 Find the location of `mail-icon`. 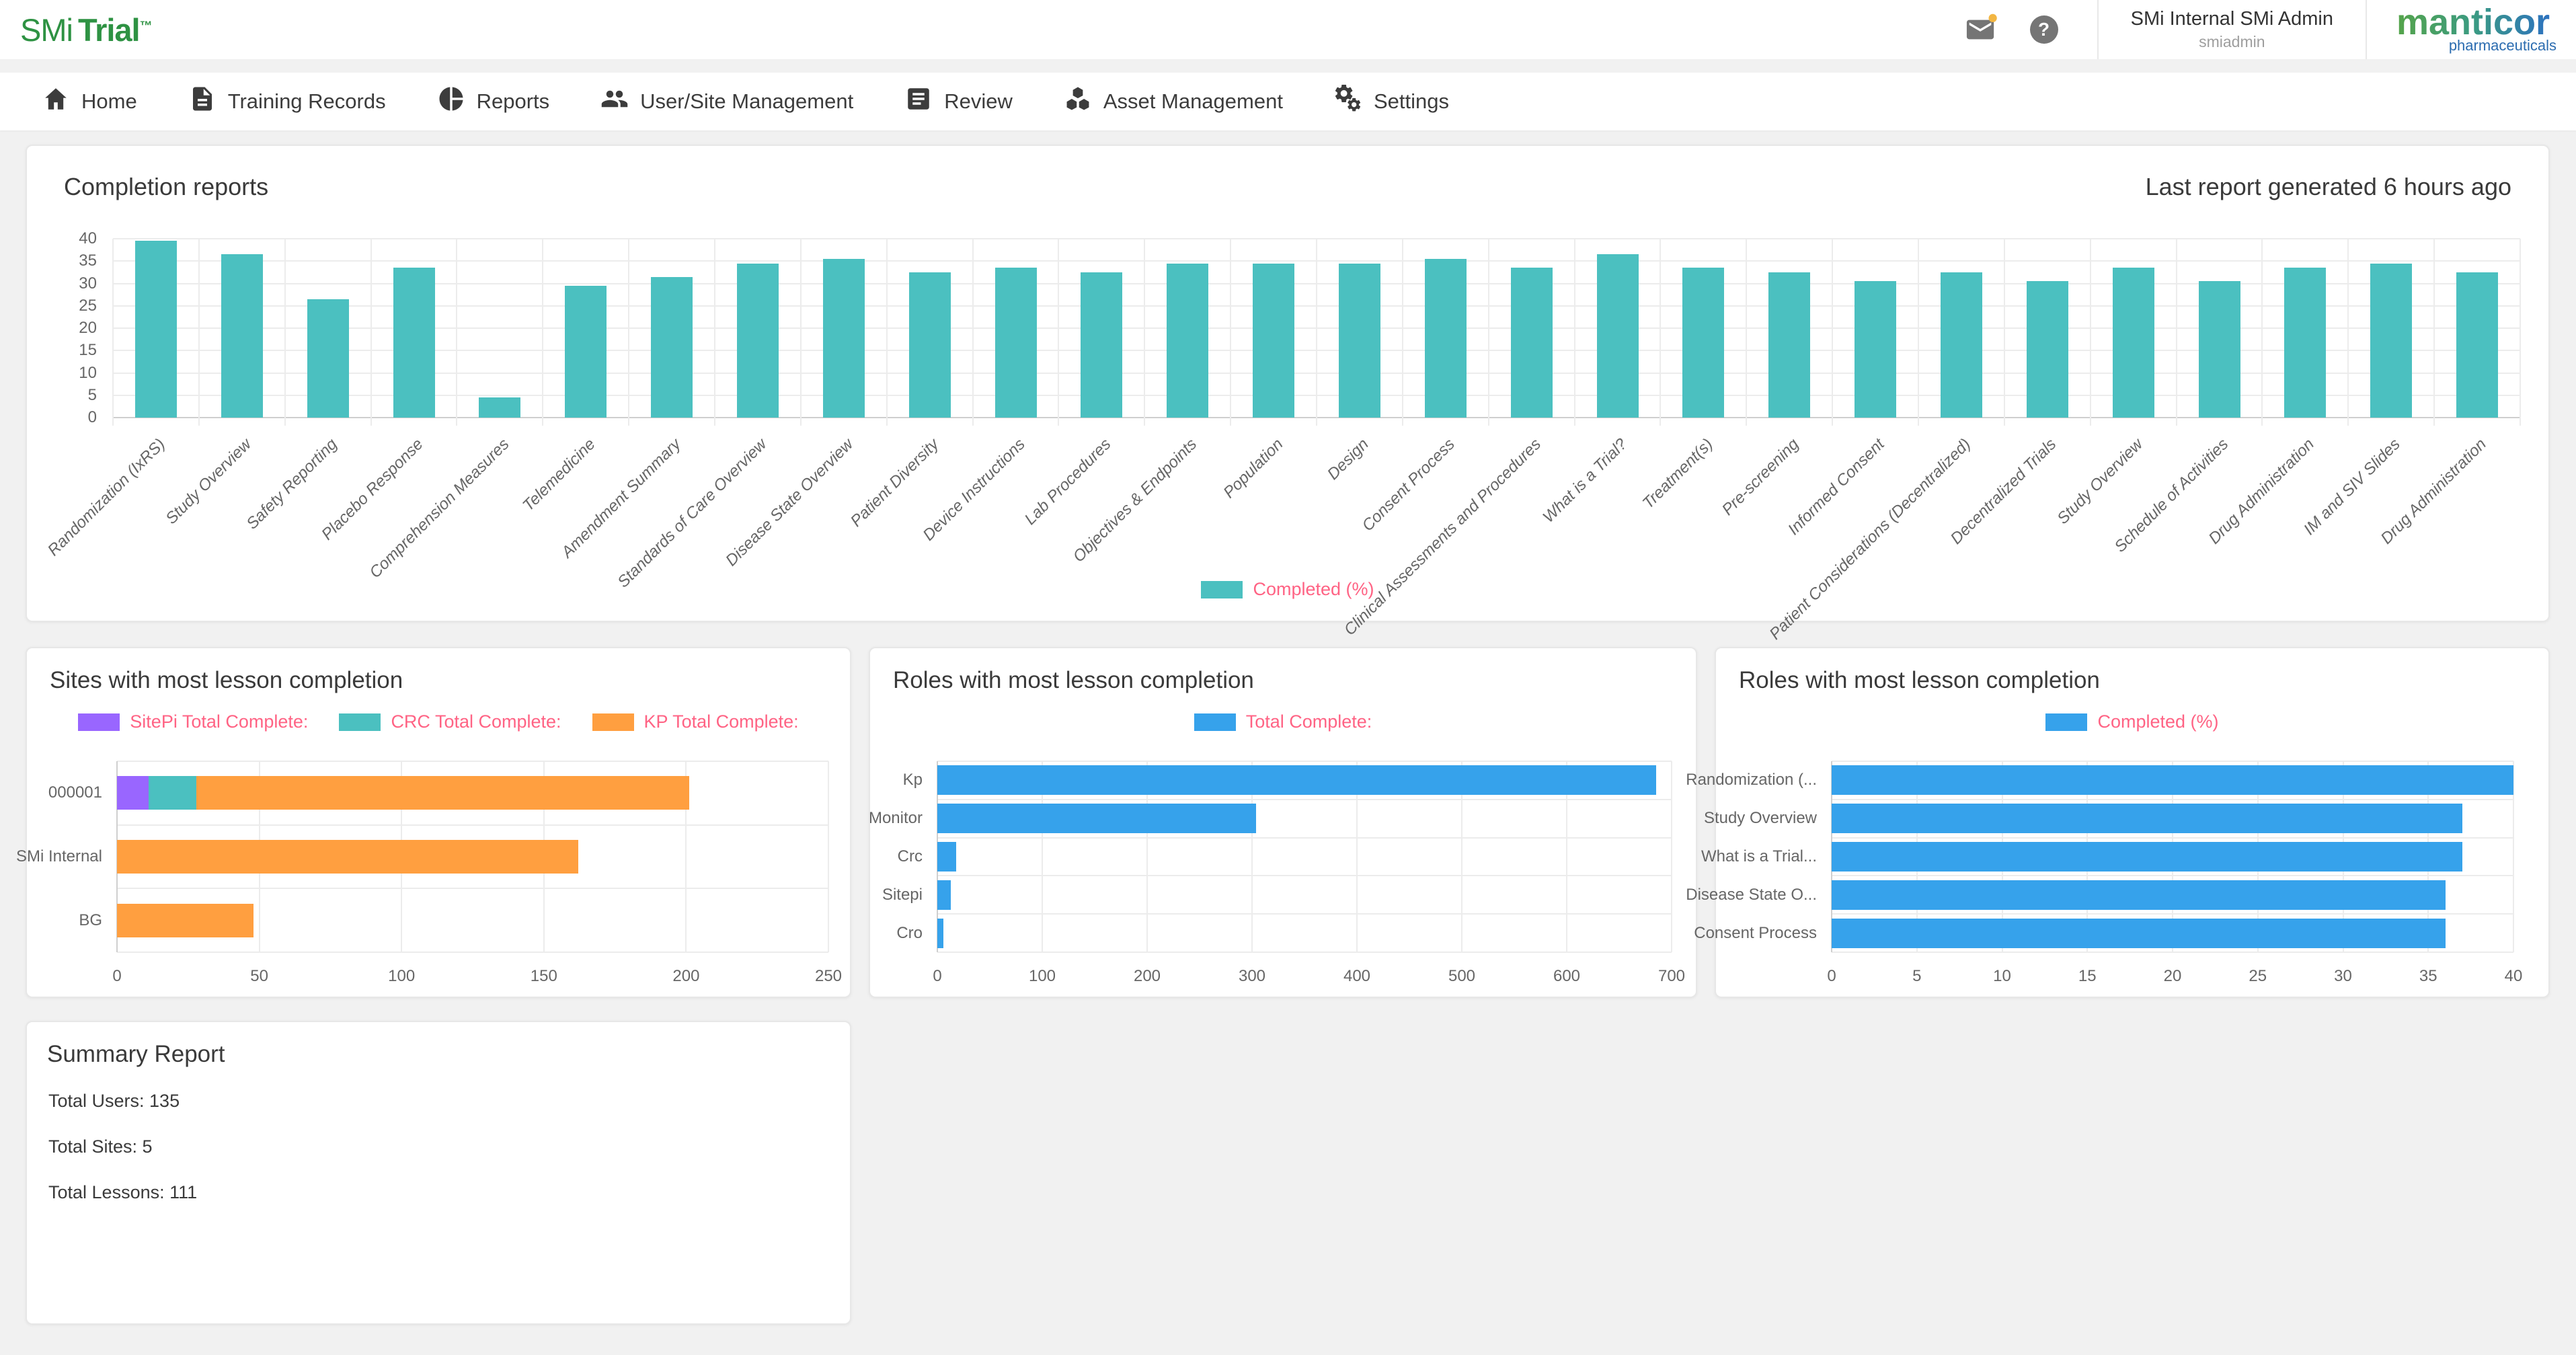

mail-icon is located at coordinates (1981, 30).